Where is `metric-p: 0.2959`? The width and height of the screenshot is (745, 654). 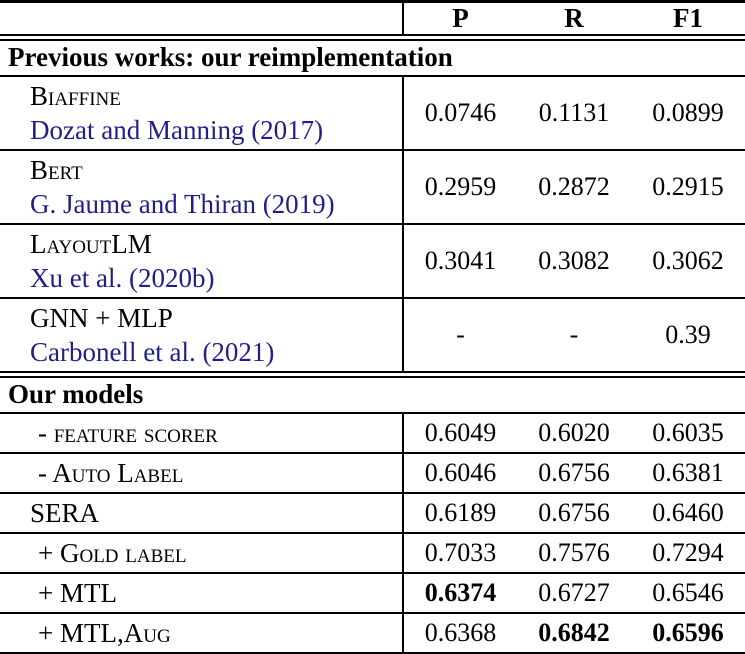 metric-p: 0.2959 is located at coordinates (460, 187).